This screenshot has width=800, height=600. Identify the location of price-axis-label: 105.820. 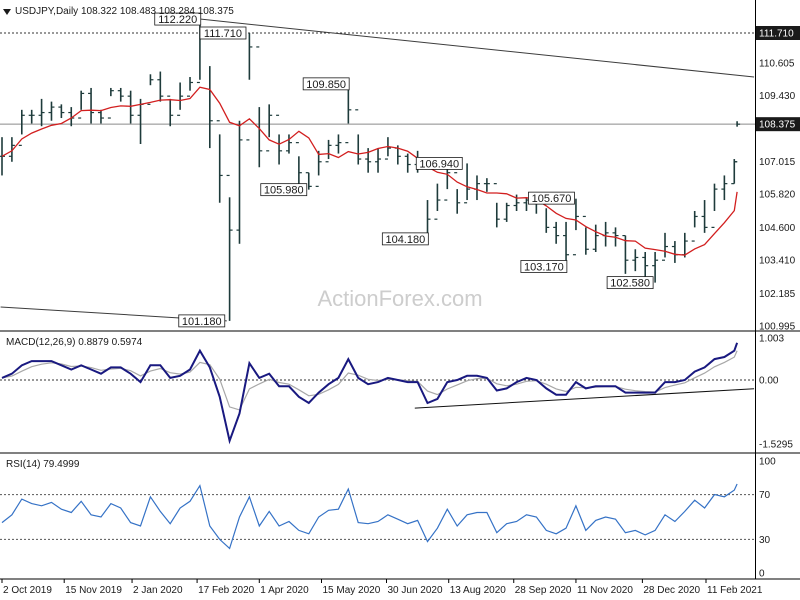
(777, 195).